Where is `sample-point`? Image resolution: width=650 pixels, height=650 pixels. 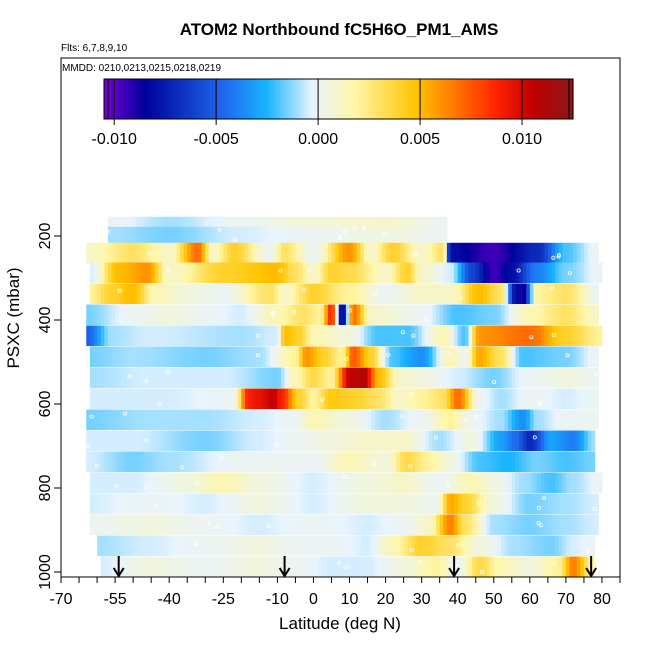 sample-point is located at coordinates (596, 374).